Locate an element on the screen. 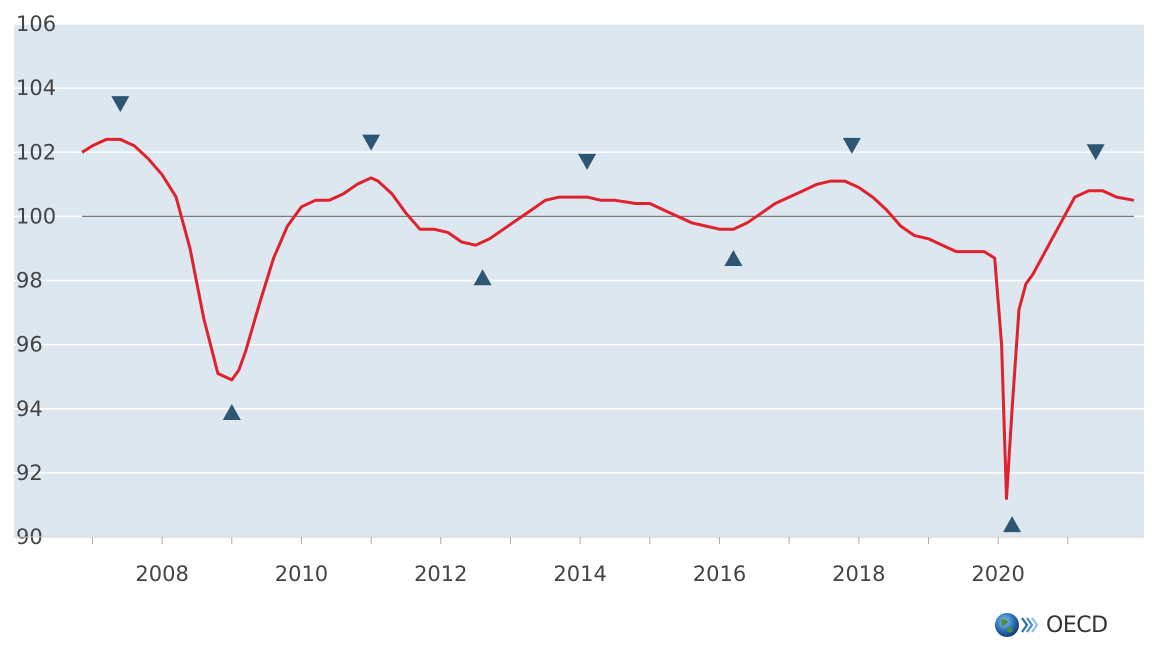  y-tick-label: 100 is located at coordinates (36, 216).